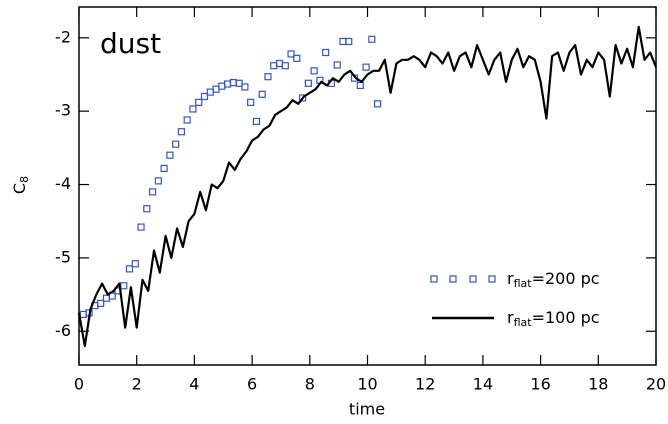 The height and width of the screenshot is (424, 668). I want to click on x-tick-label: 0, so click(79, 384).